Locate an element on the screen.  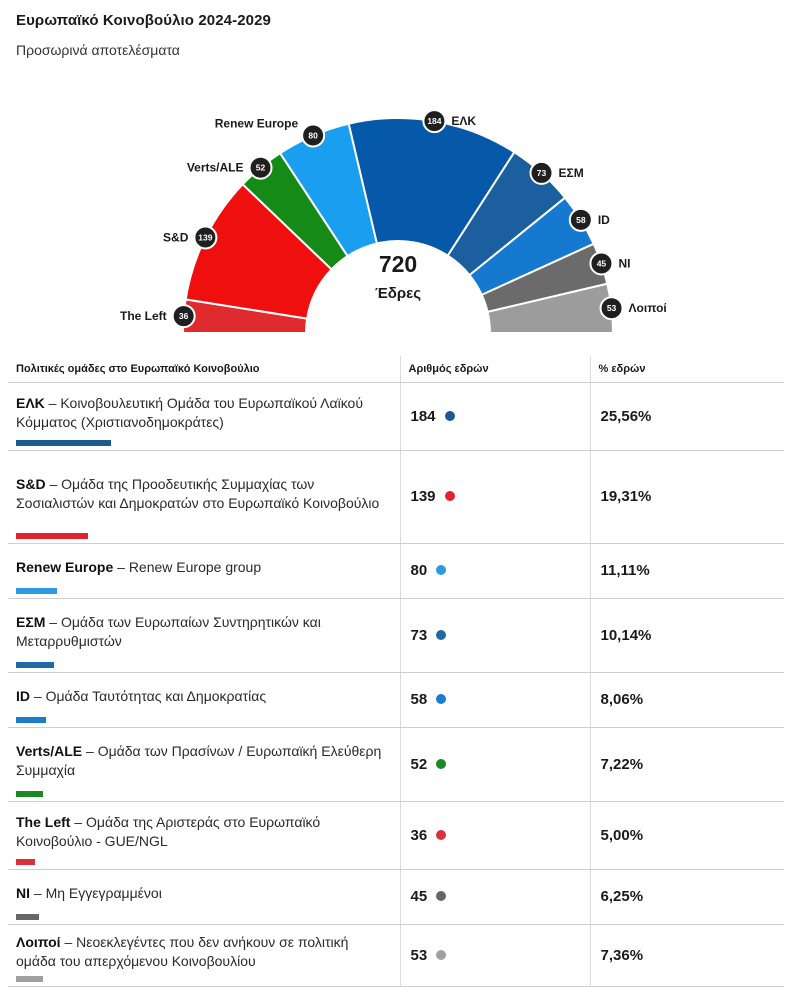
value-label: 45 is located at coordinates (602, 263).